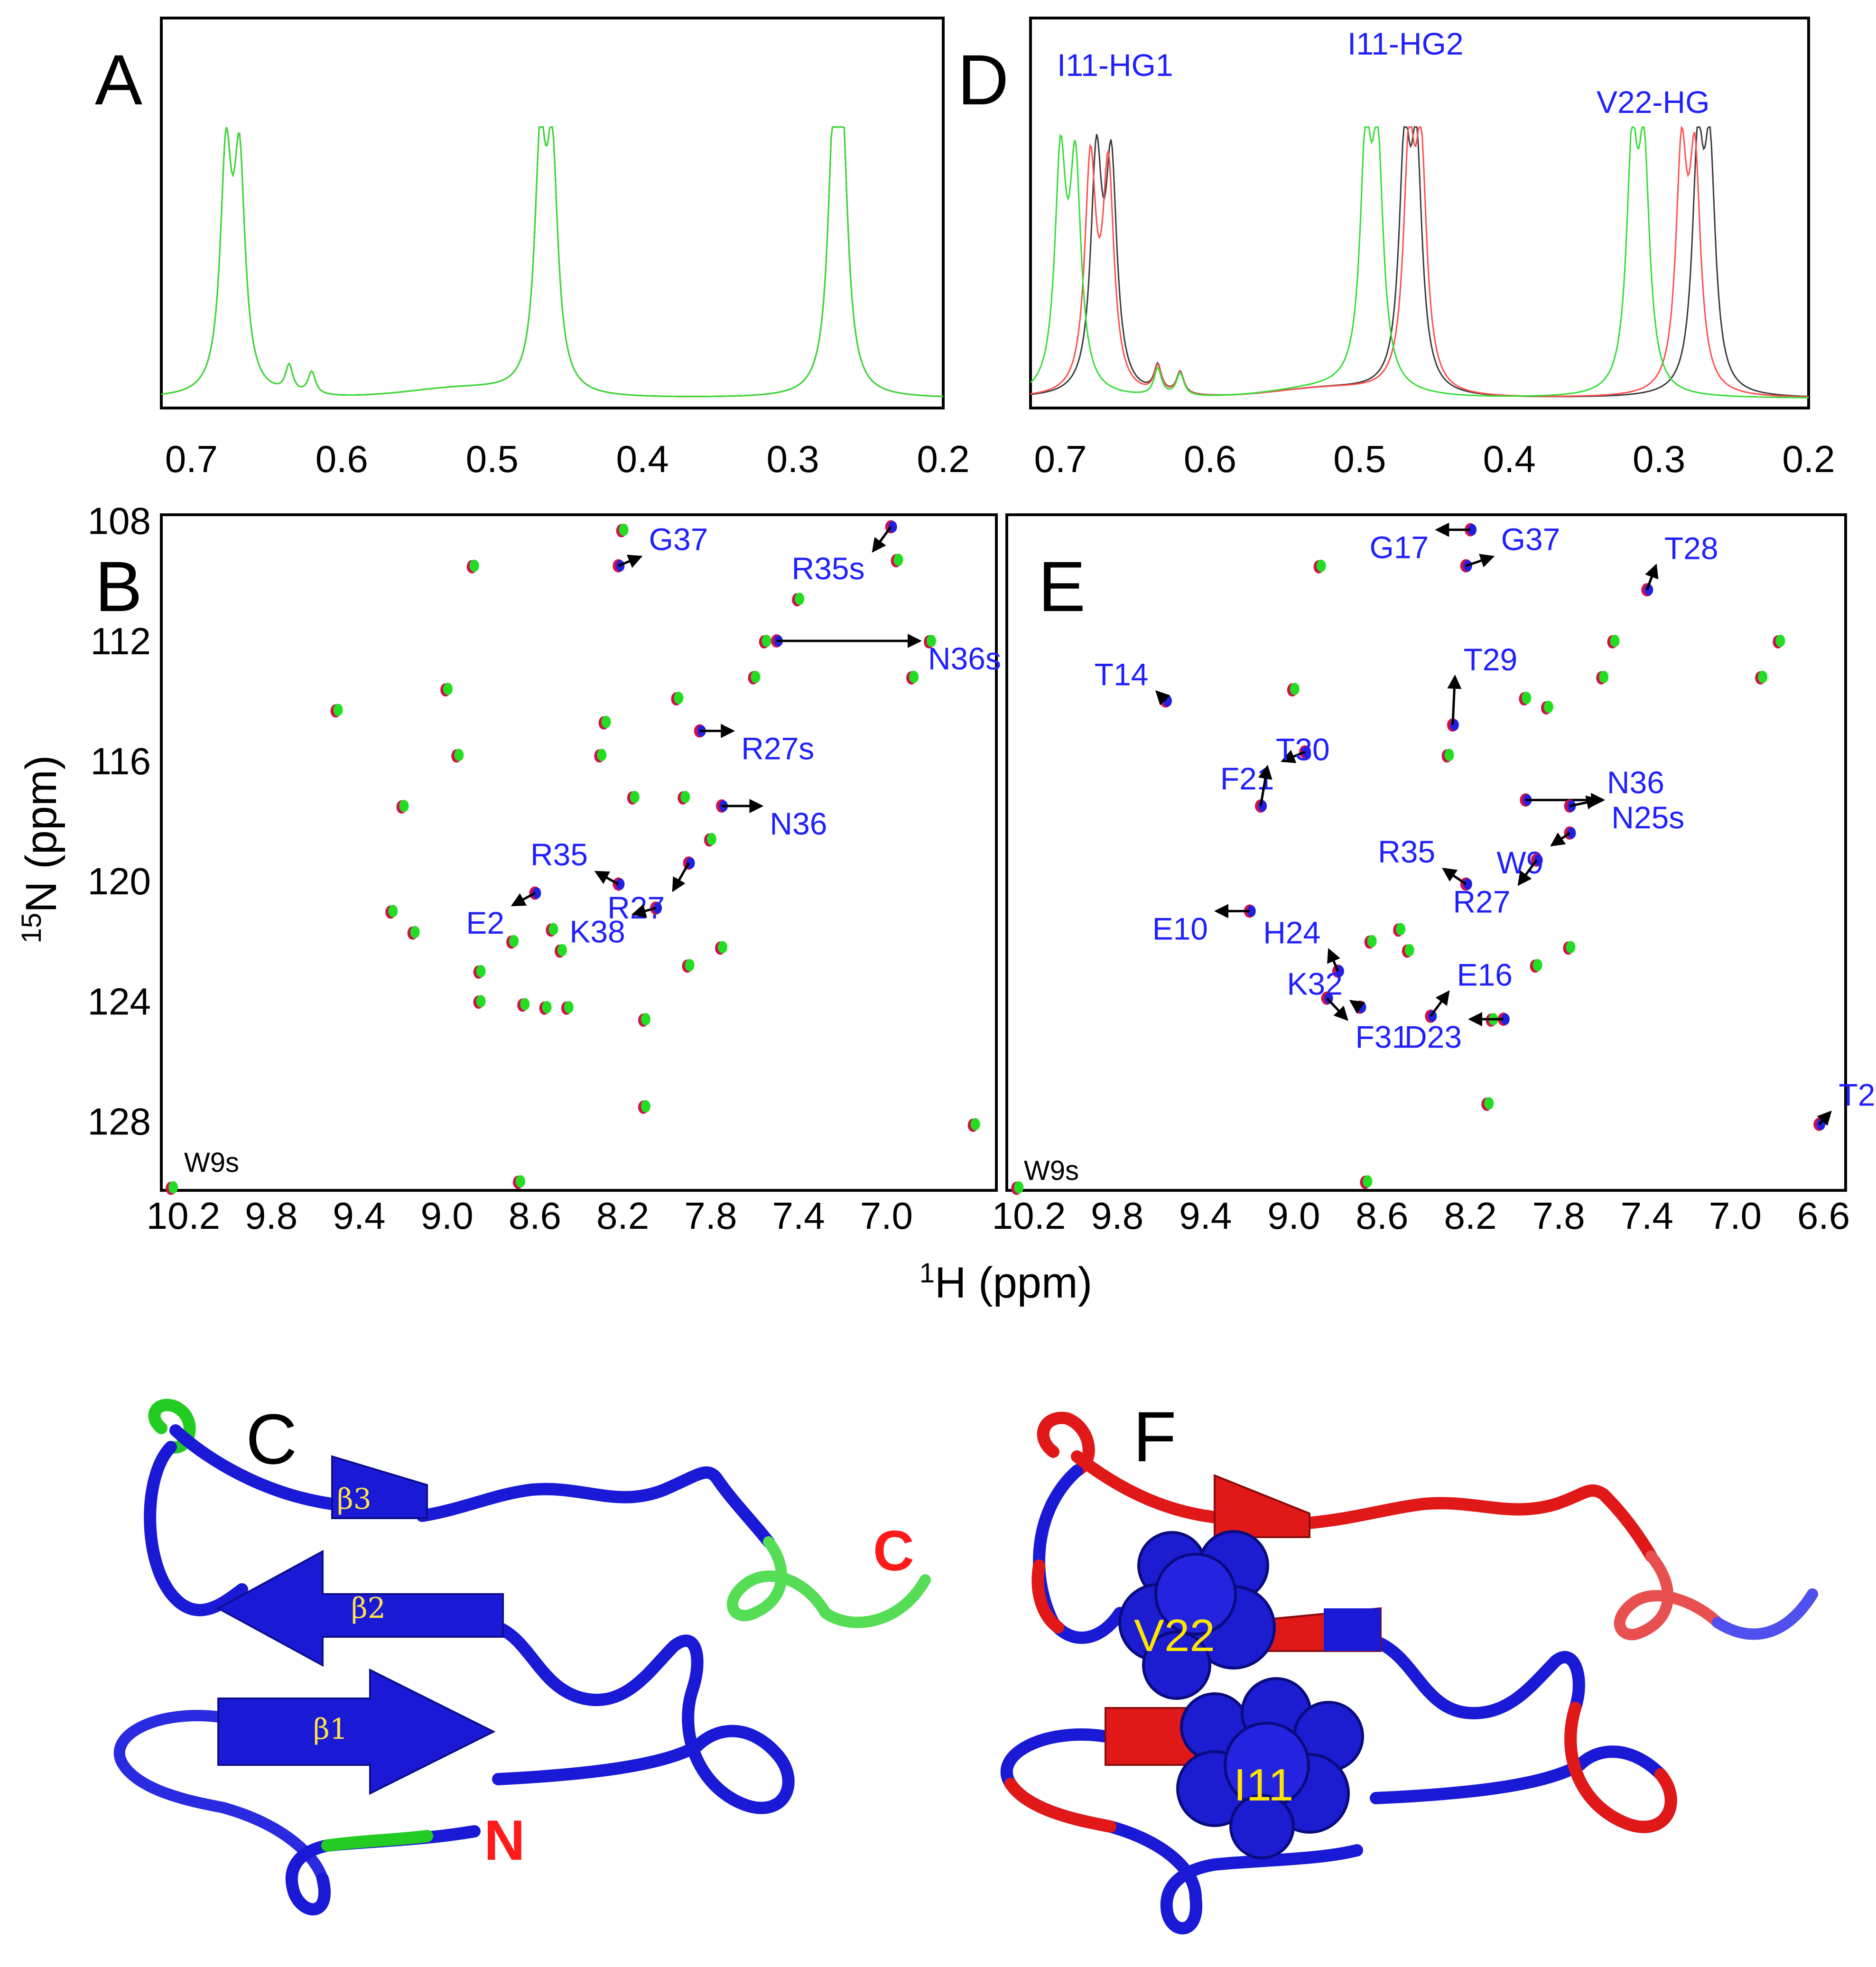  What do you see at coordinates (1115, 65) in the screenshot?
I see `peak-label-i11-hg1: I11-HG1` at bounding box center [1115, 65].